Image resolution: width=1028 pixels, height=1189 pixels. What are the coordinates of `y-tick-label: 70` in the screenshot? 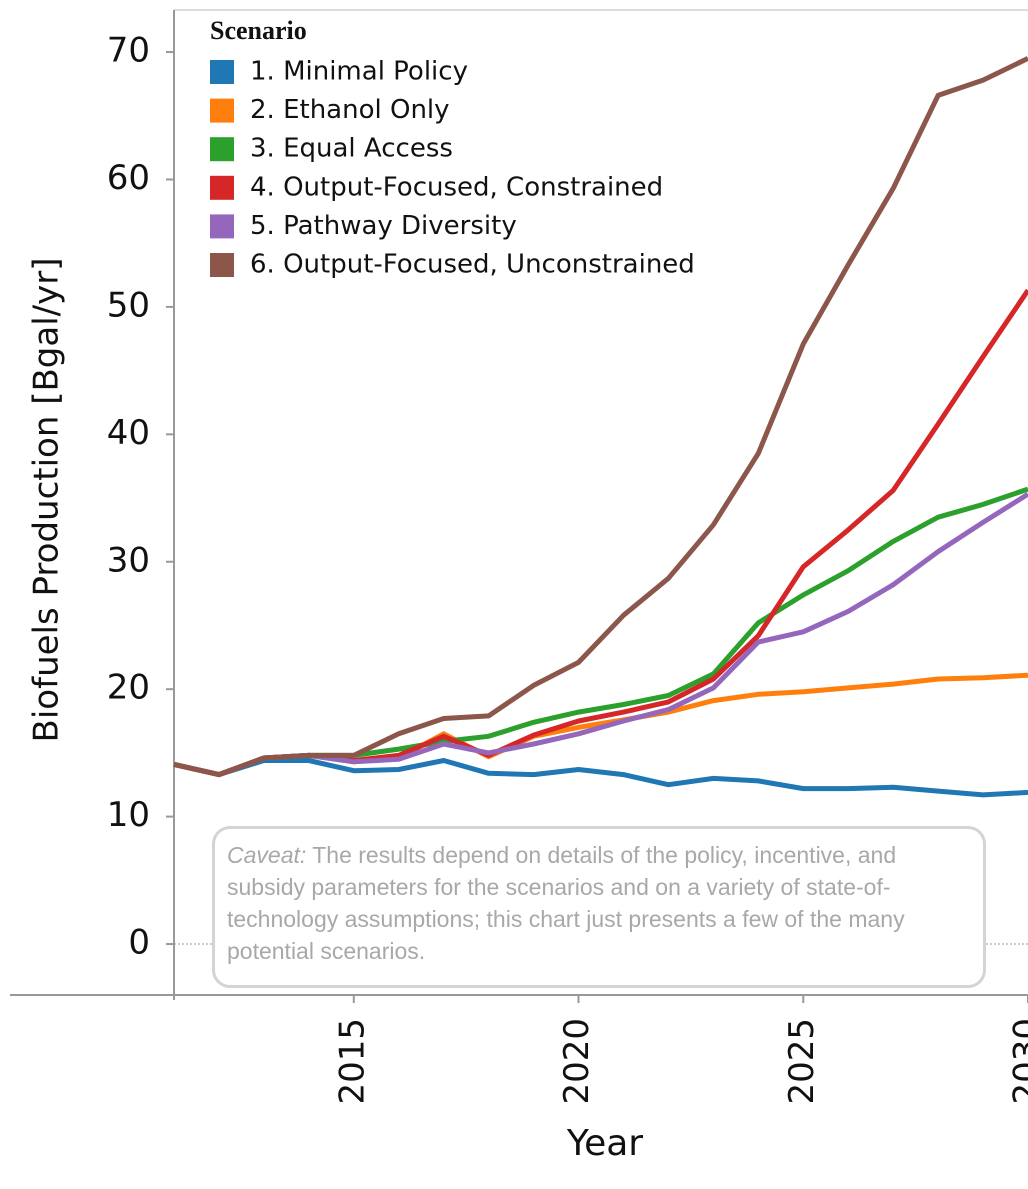 It's located at (128, 51).